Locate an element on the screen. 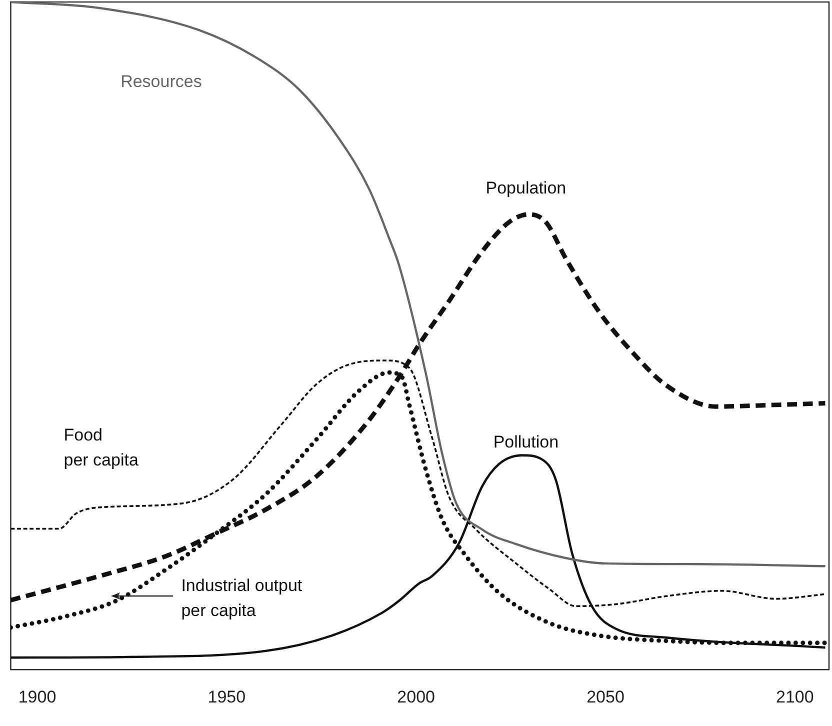 The width and height of the screenshot is (832, 726). x-tick-label: 1900 is located at coordinates (37, 696).